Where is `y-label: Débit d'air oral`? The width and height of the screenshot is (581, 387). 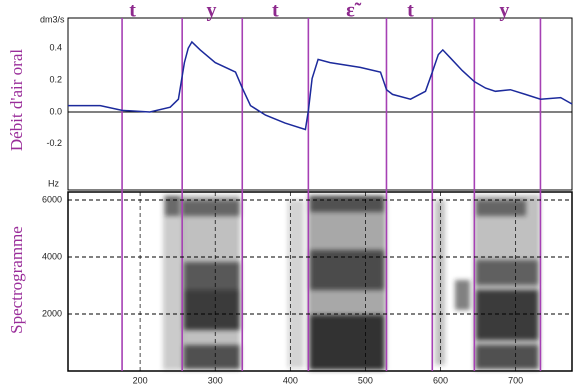
y-label: Débit d'air oral is located at coordinates (16, 100).